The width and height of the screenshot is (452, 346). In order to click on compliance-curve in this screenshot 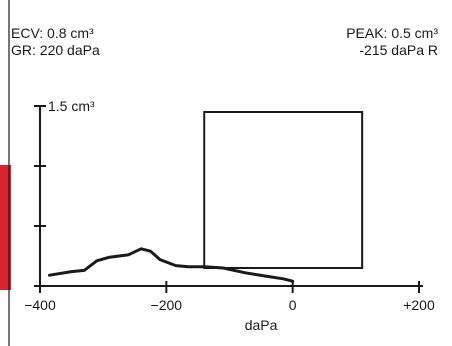, I will do `click(171, 265)`.